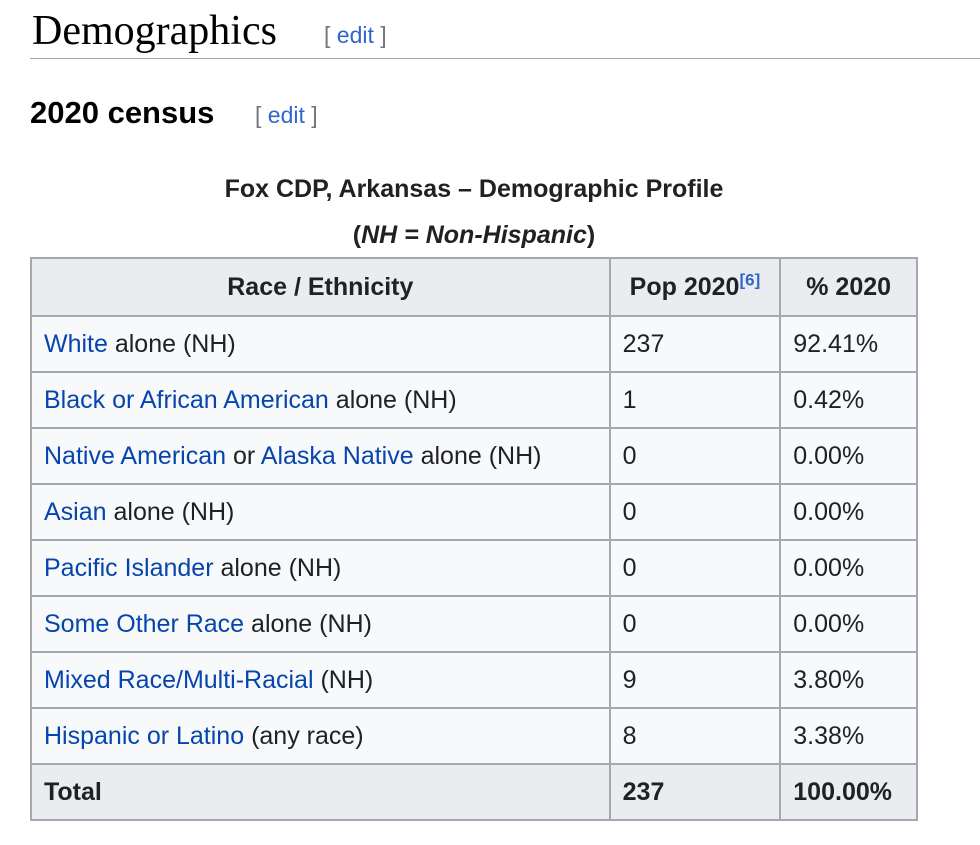  What do you see at coordinates (75, 511) in the screenshot?
I see `race-link: Asian` at bounding box center [75, 511].